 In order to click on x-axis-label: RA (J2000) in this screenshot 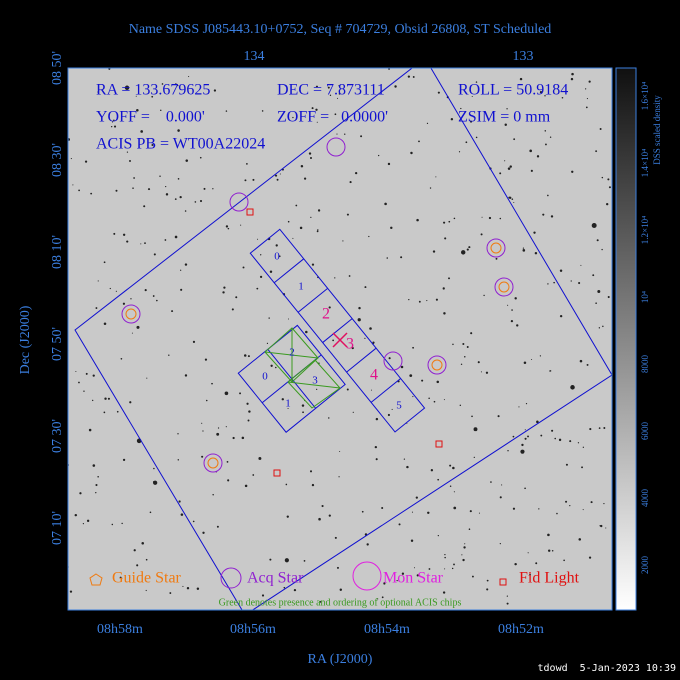, I will do `click(340, 659)`.